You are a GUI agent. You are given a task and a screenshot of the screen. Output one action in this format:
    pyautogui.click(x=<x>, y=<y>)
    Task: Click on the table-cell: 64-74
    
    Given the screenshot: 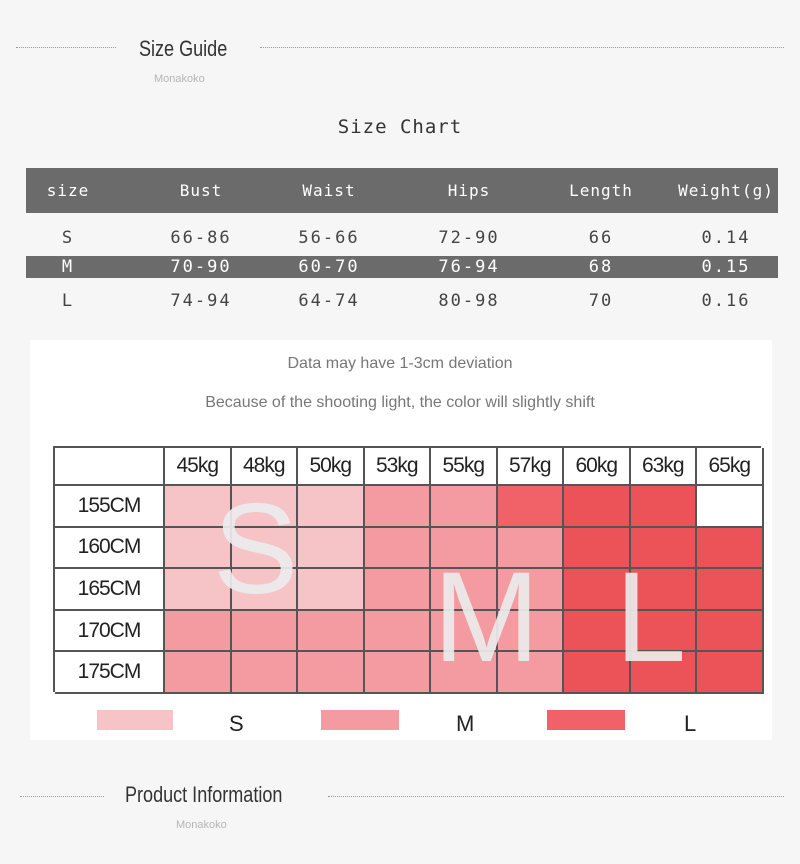 What is the action you would take?
    pyautogui.click(x=329, y=301)
    